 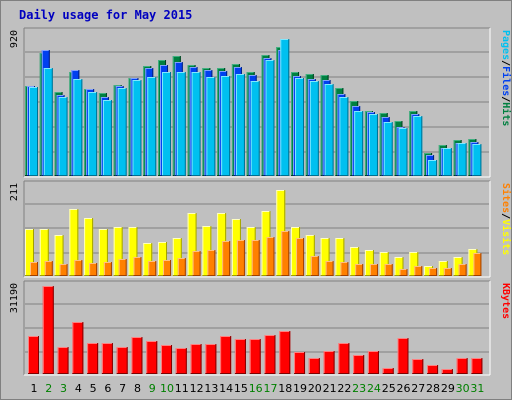 I want to click on x-tick-label: 26, so click(x=404, y=388).